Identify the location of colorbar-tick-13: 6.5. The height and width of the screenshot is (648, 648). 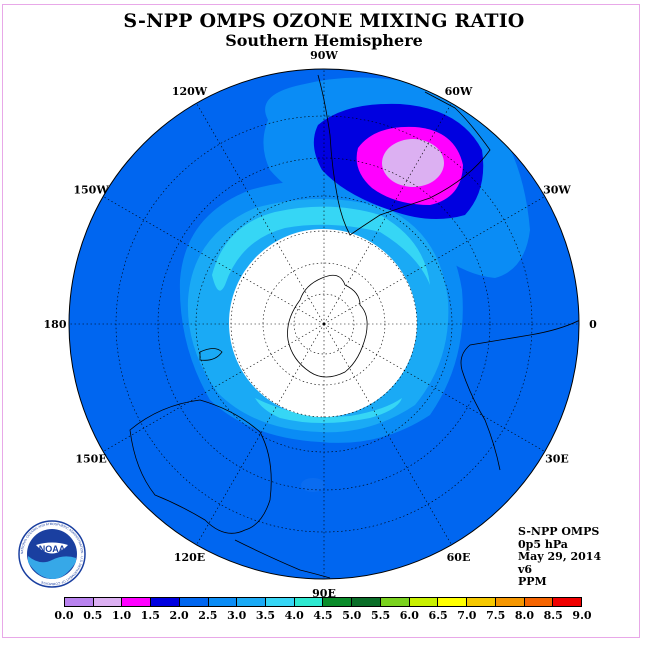
(438, 615).